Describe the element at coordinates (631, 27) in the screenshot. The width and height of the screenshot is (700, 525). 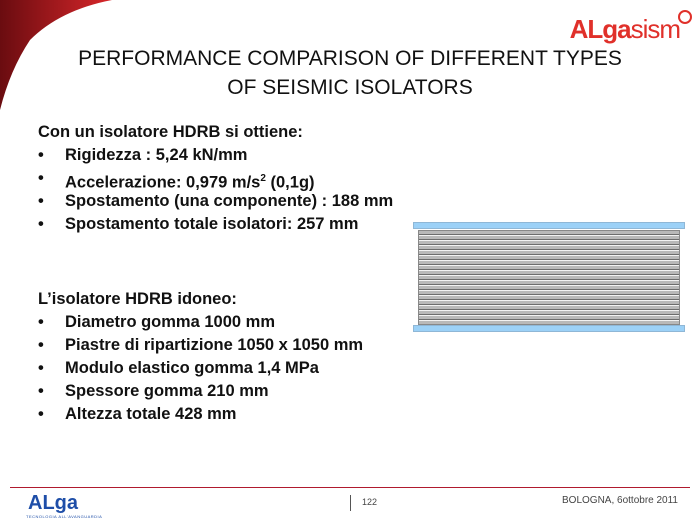
I see `algasism-logo: ALgasism` at that location.